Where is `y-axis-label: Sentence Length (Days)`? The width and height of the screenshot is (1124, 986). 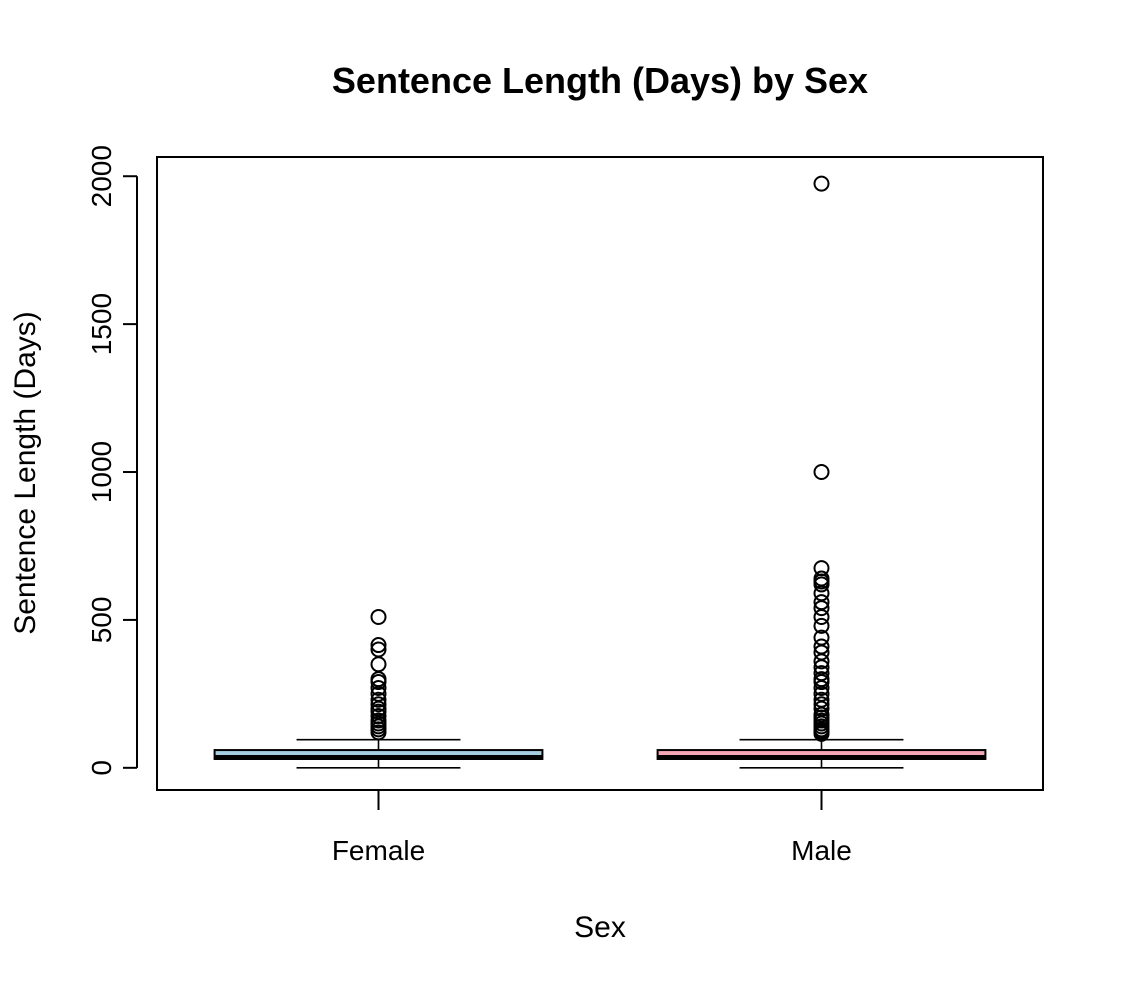
y-axis-label: Sentence Length (Days) is located at coordinates (25, 473).